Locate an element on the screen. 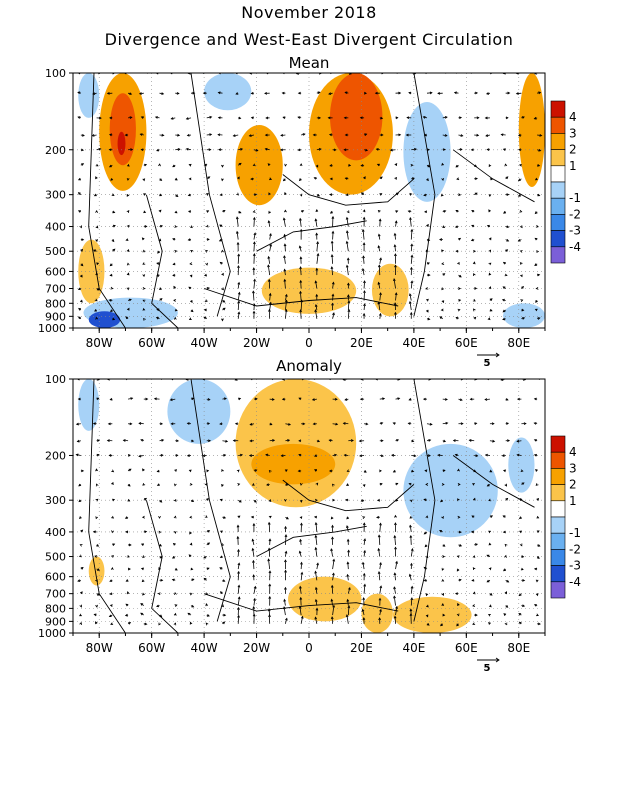 This screenshot has height=800, width=618. colorbar-label: -1 is located at coordinates (575, 533).